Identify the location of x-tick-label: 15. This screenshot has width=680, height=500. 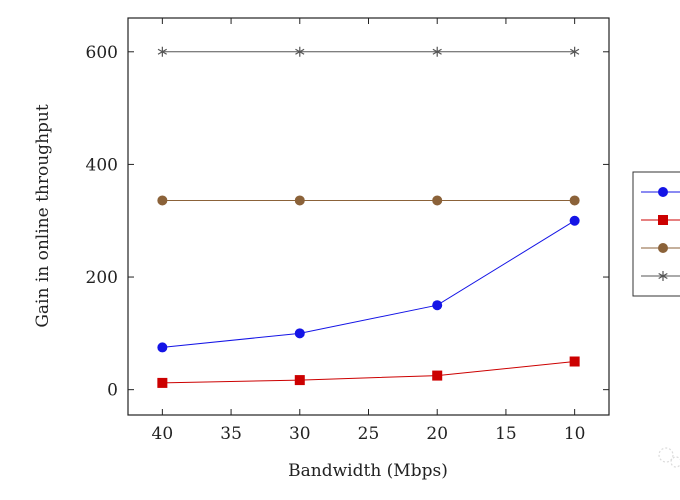
(506, 434).